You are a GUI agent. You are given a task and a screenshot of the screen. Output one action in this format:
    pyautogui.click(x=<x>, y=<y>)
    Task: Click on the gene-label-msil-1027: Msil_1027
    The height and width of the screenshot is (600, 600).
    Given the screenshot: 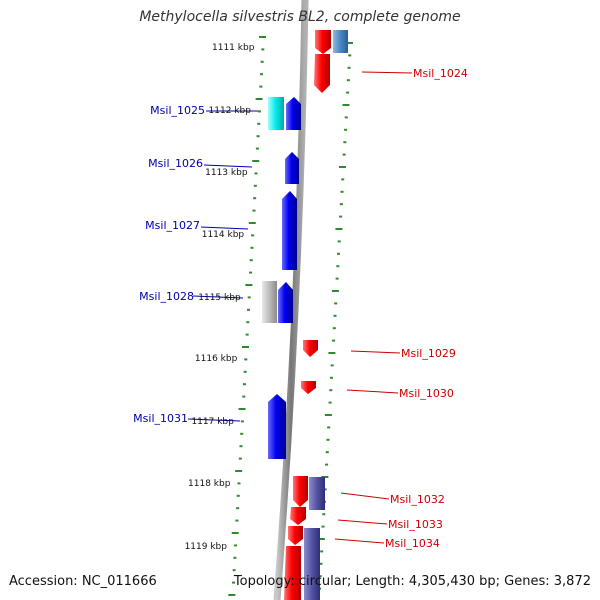 What is the action you would take?
    pyautogui.click(x=172, y=225)
    